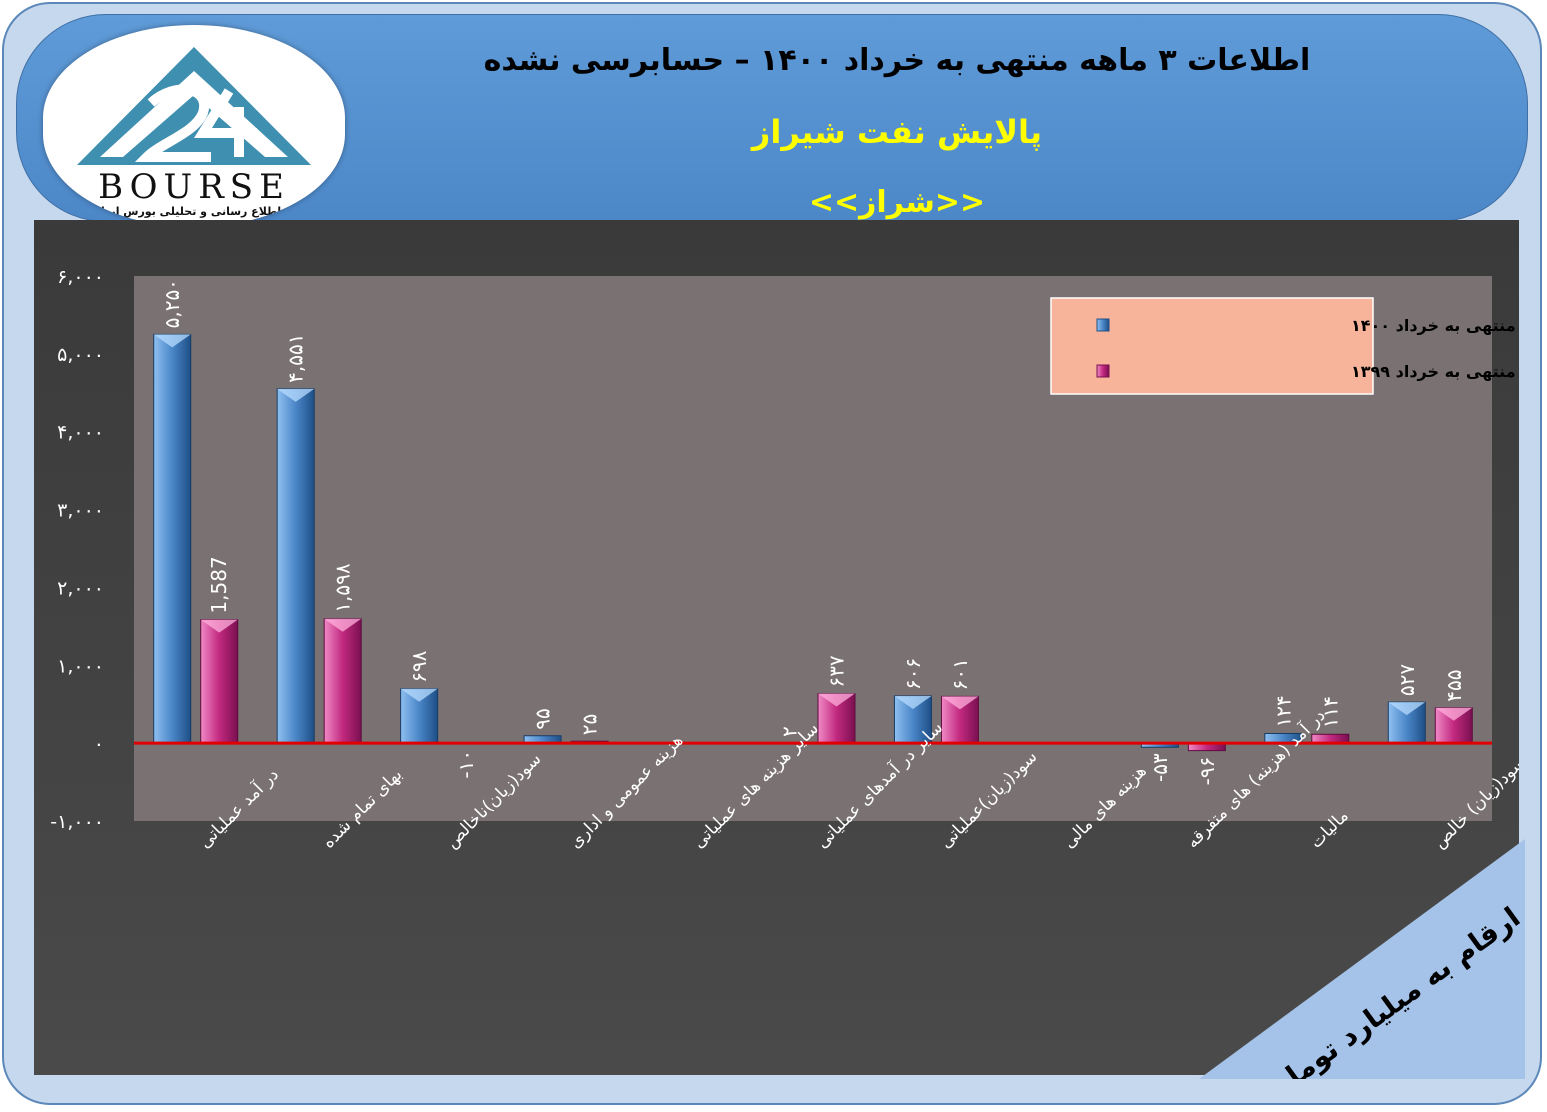  Describe the element at coordinates (913, 674) in the screenshot. I see `bar-data-label: ۶۰۶` at that location.